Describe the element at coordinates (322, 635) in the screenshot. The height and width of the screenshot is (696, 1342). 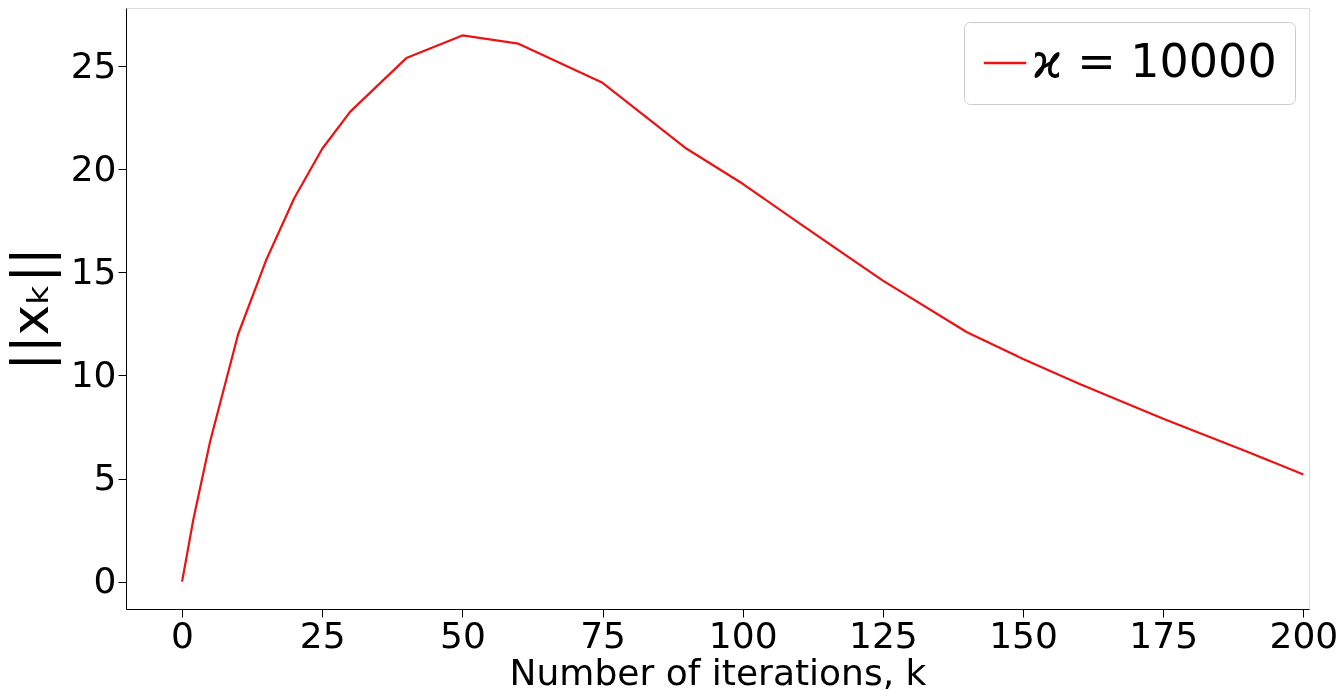
I see `x-tick-label: 25` at that location.